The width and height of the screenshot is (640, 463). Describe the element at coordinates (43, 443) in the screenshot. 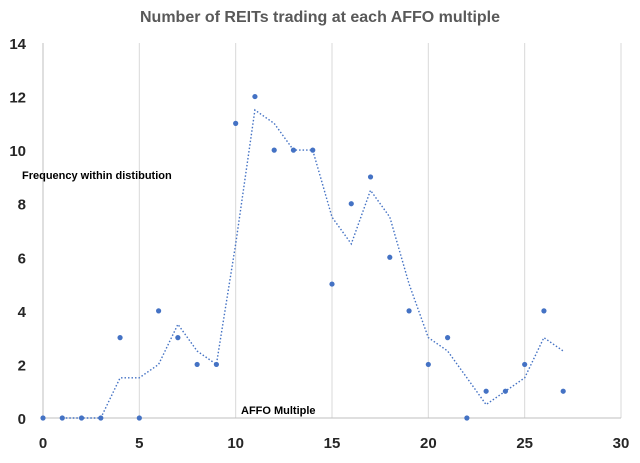

I see `x-tick-label: 0` at that location.